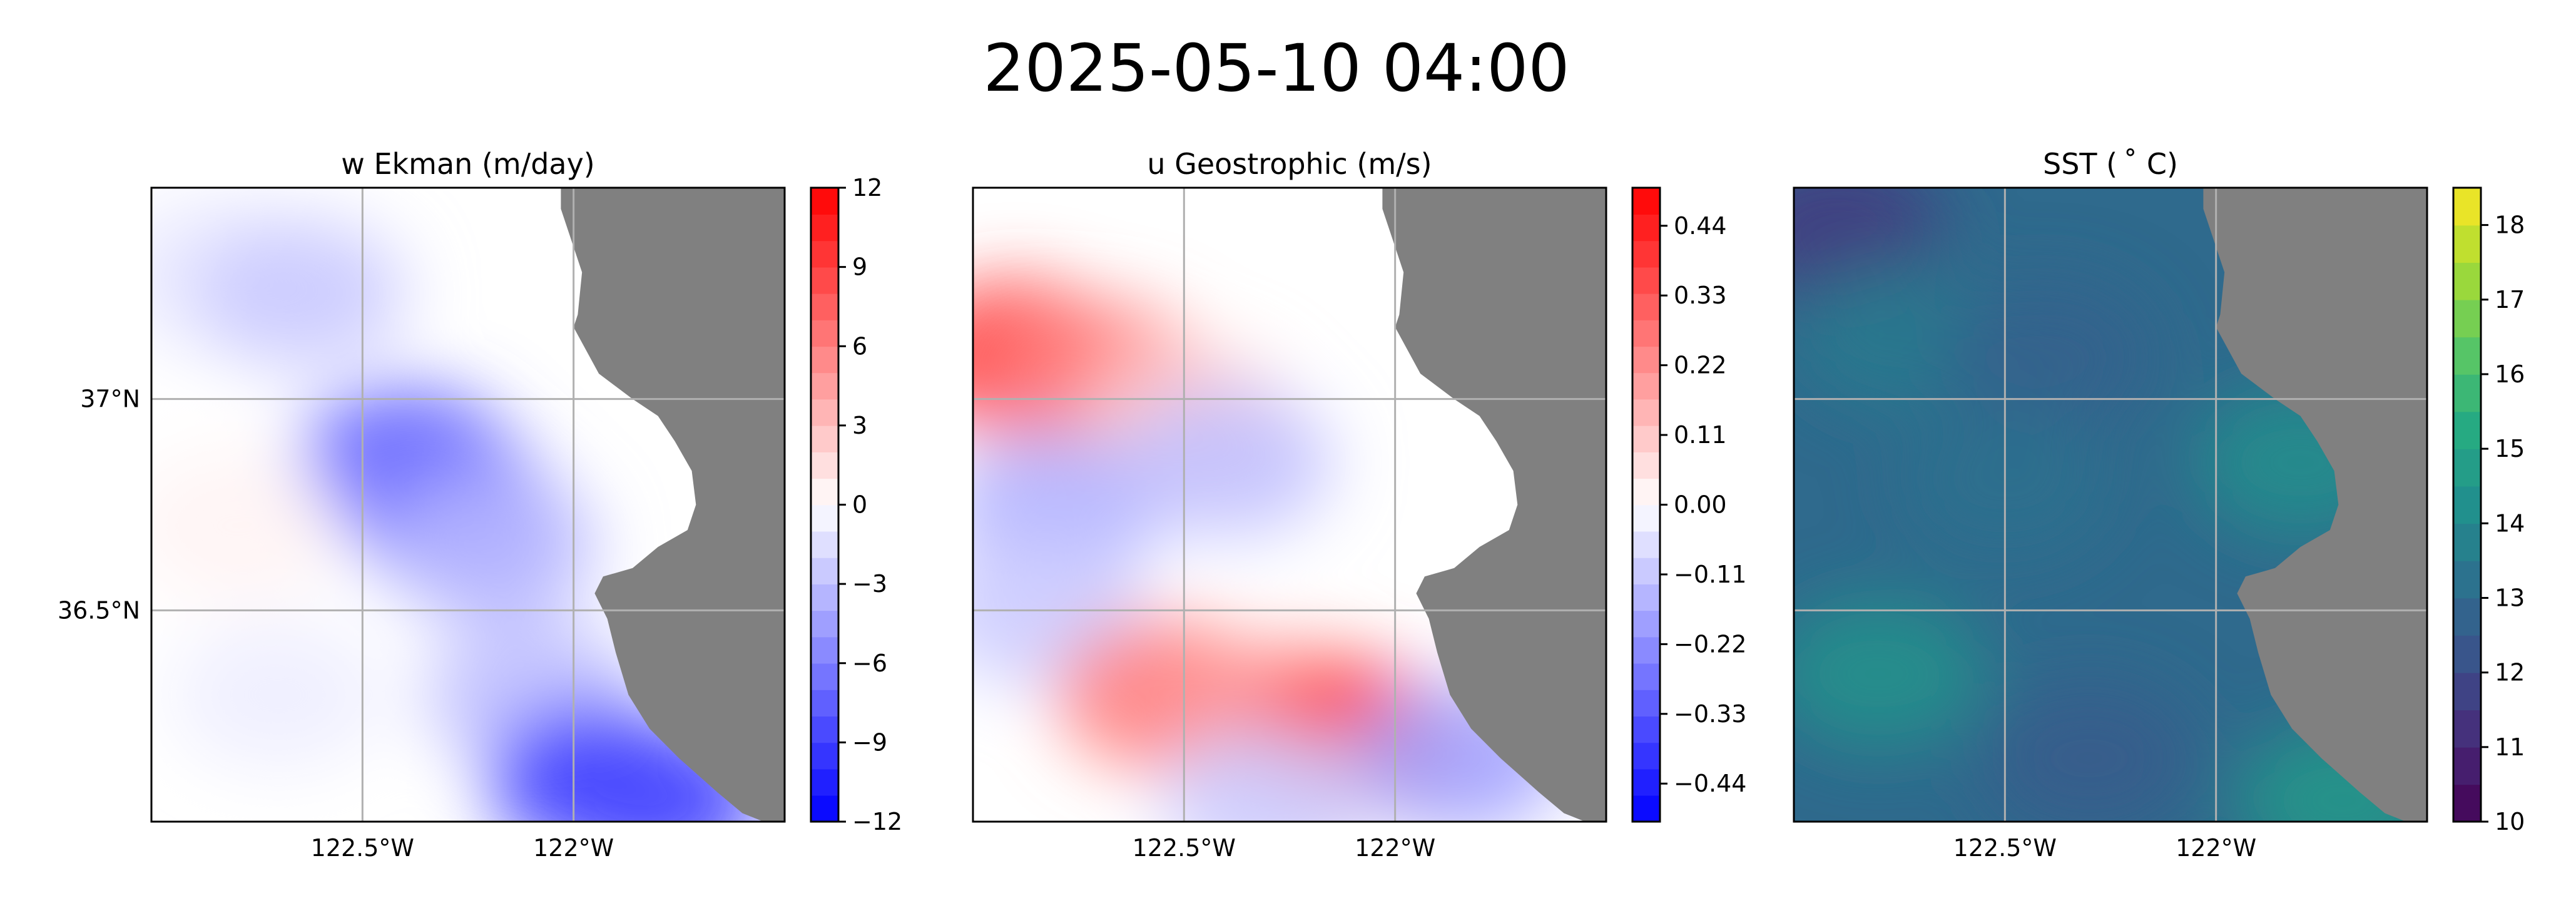 This screenshot has height=908, width=2576. I want to click on colorbar-tick-label: 9, so click(860, 267).